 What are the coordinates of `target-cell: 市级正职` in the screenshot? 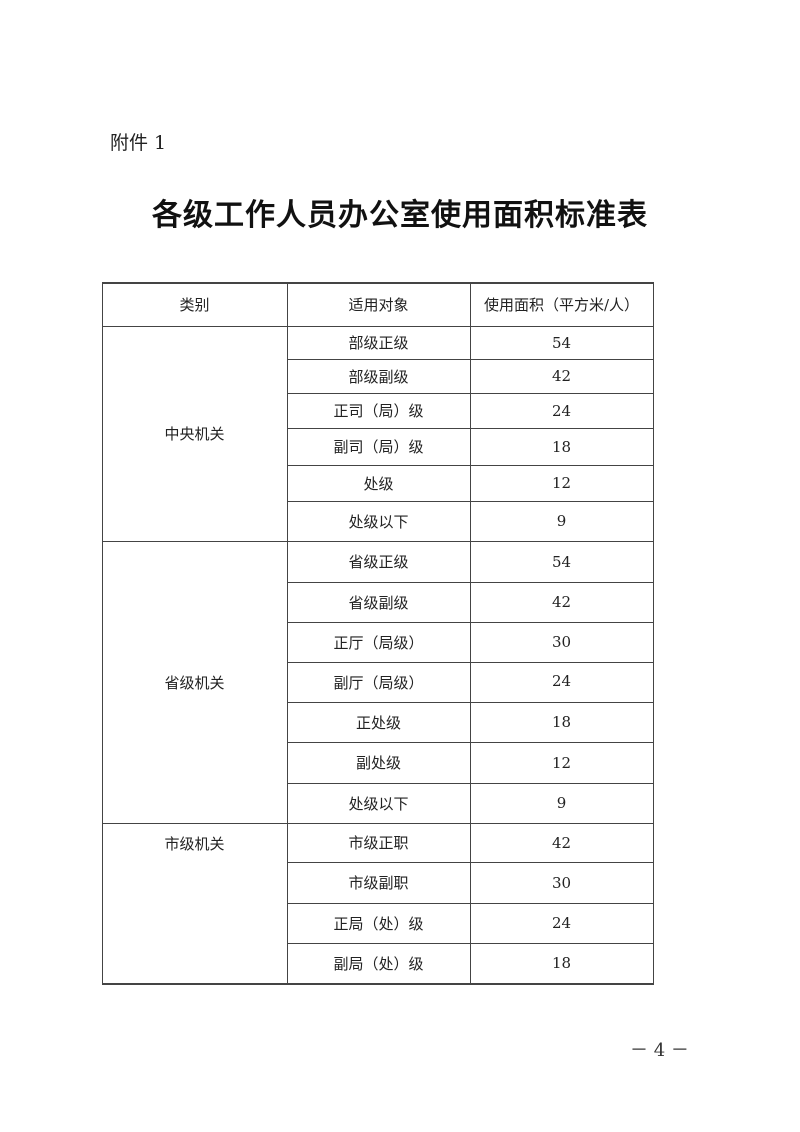 It's located at (378, 843).